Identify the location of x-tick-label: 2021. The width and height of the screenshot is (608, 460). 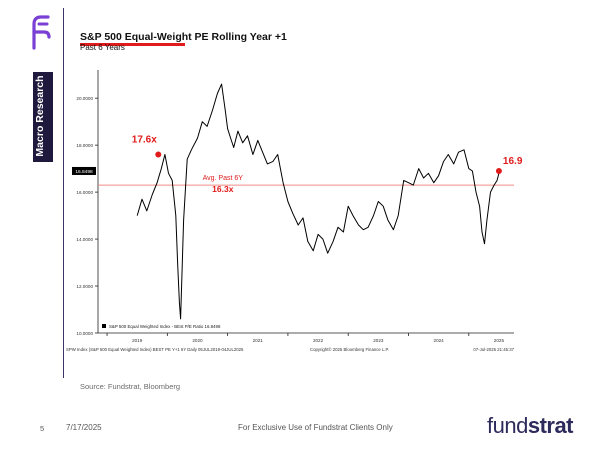
(258, 340).